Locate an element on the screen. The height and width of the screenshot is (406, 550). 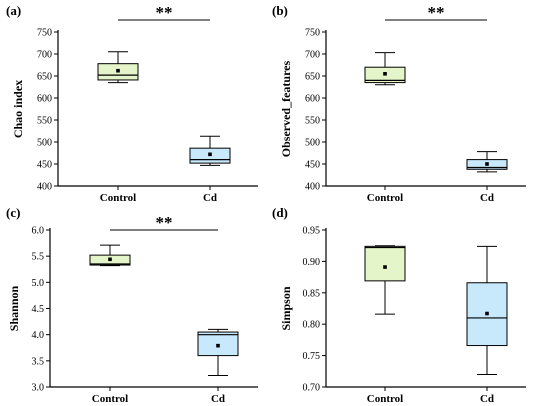
y-tick-label: 0.85 is located at coordinates (312, 293).